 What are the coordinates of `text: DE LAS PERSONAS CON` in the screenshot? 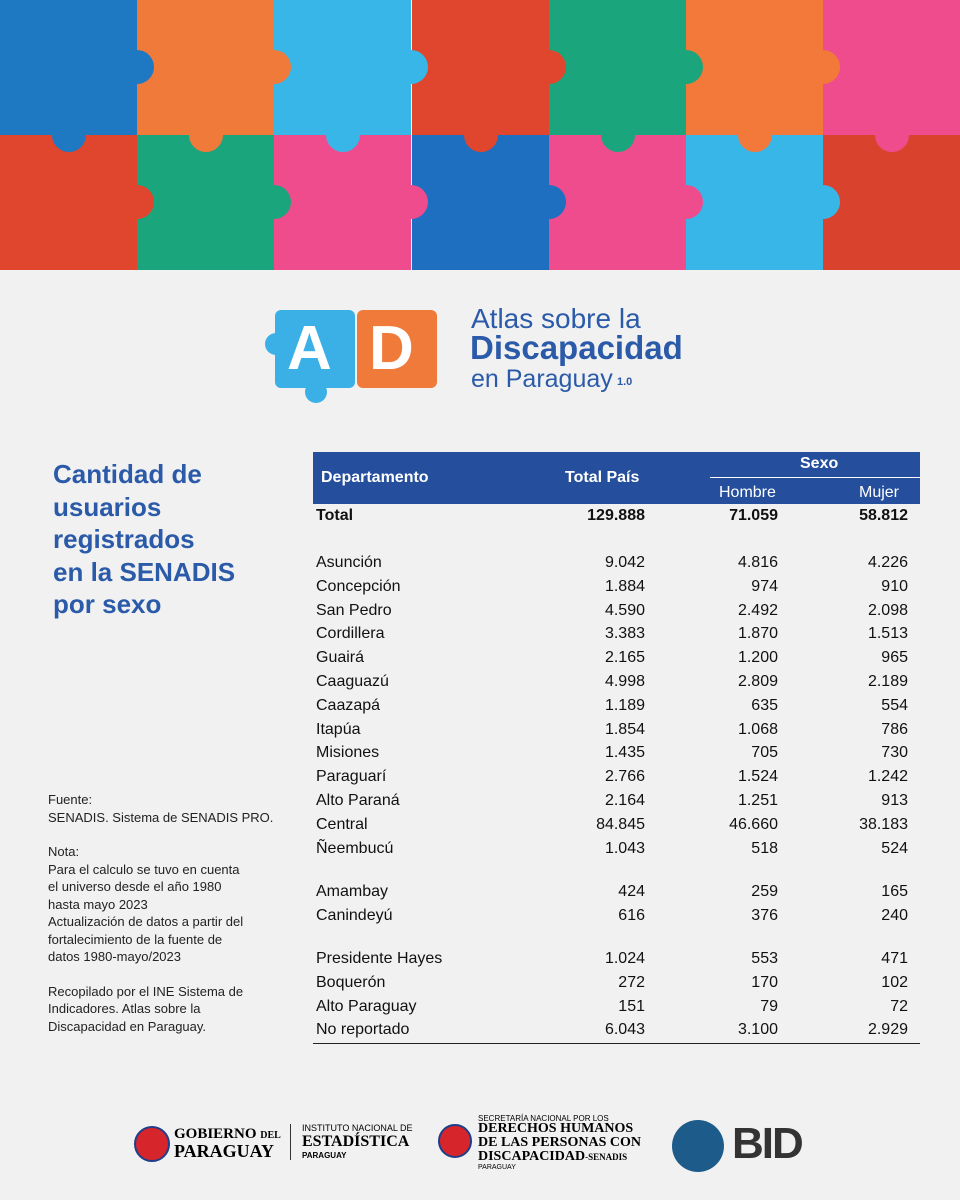 It's located at (559, 1142).